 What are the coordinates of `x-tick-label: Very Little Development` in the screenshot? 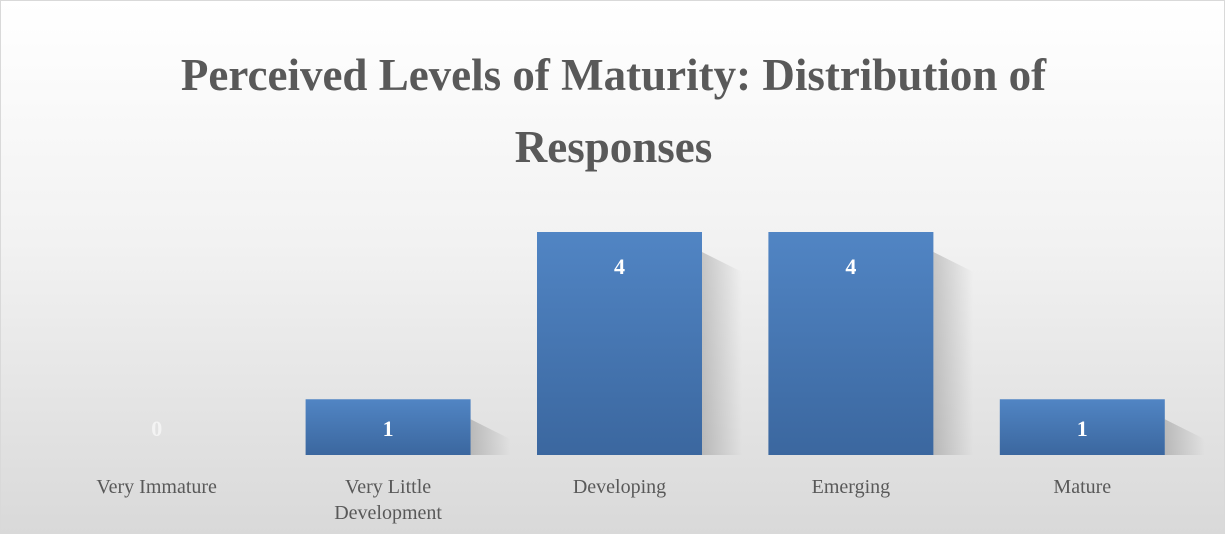 It's located at (388, 500).